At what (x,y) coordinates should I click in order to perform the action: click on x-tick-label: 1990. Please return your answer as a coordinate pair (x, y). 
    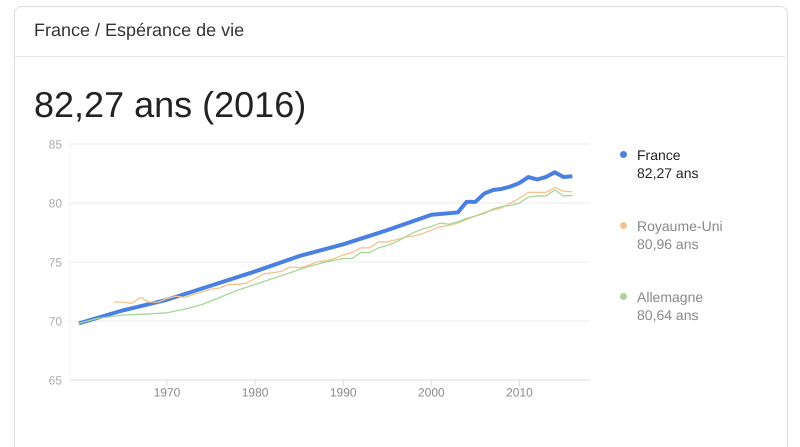
    Looking at the image, I should click on (343, 393).